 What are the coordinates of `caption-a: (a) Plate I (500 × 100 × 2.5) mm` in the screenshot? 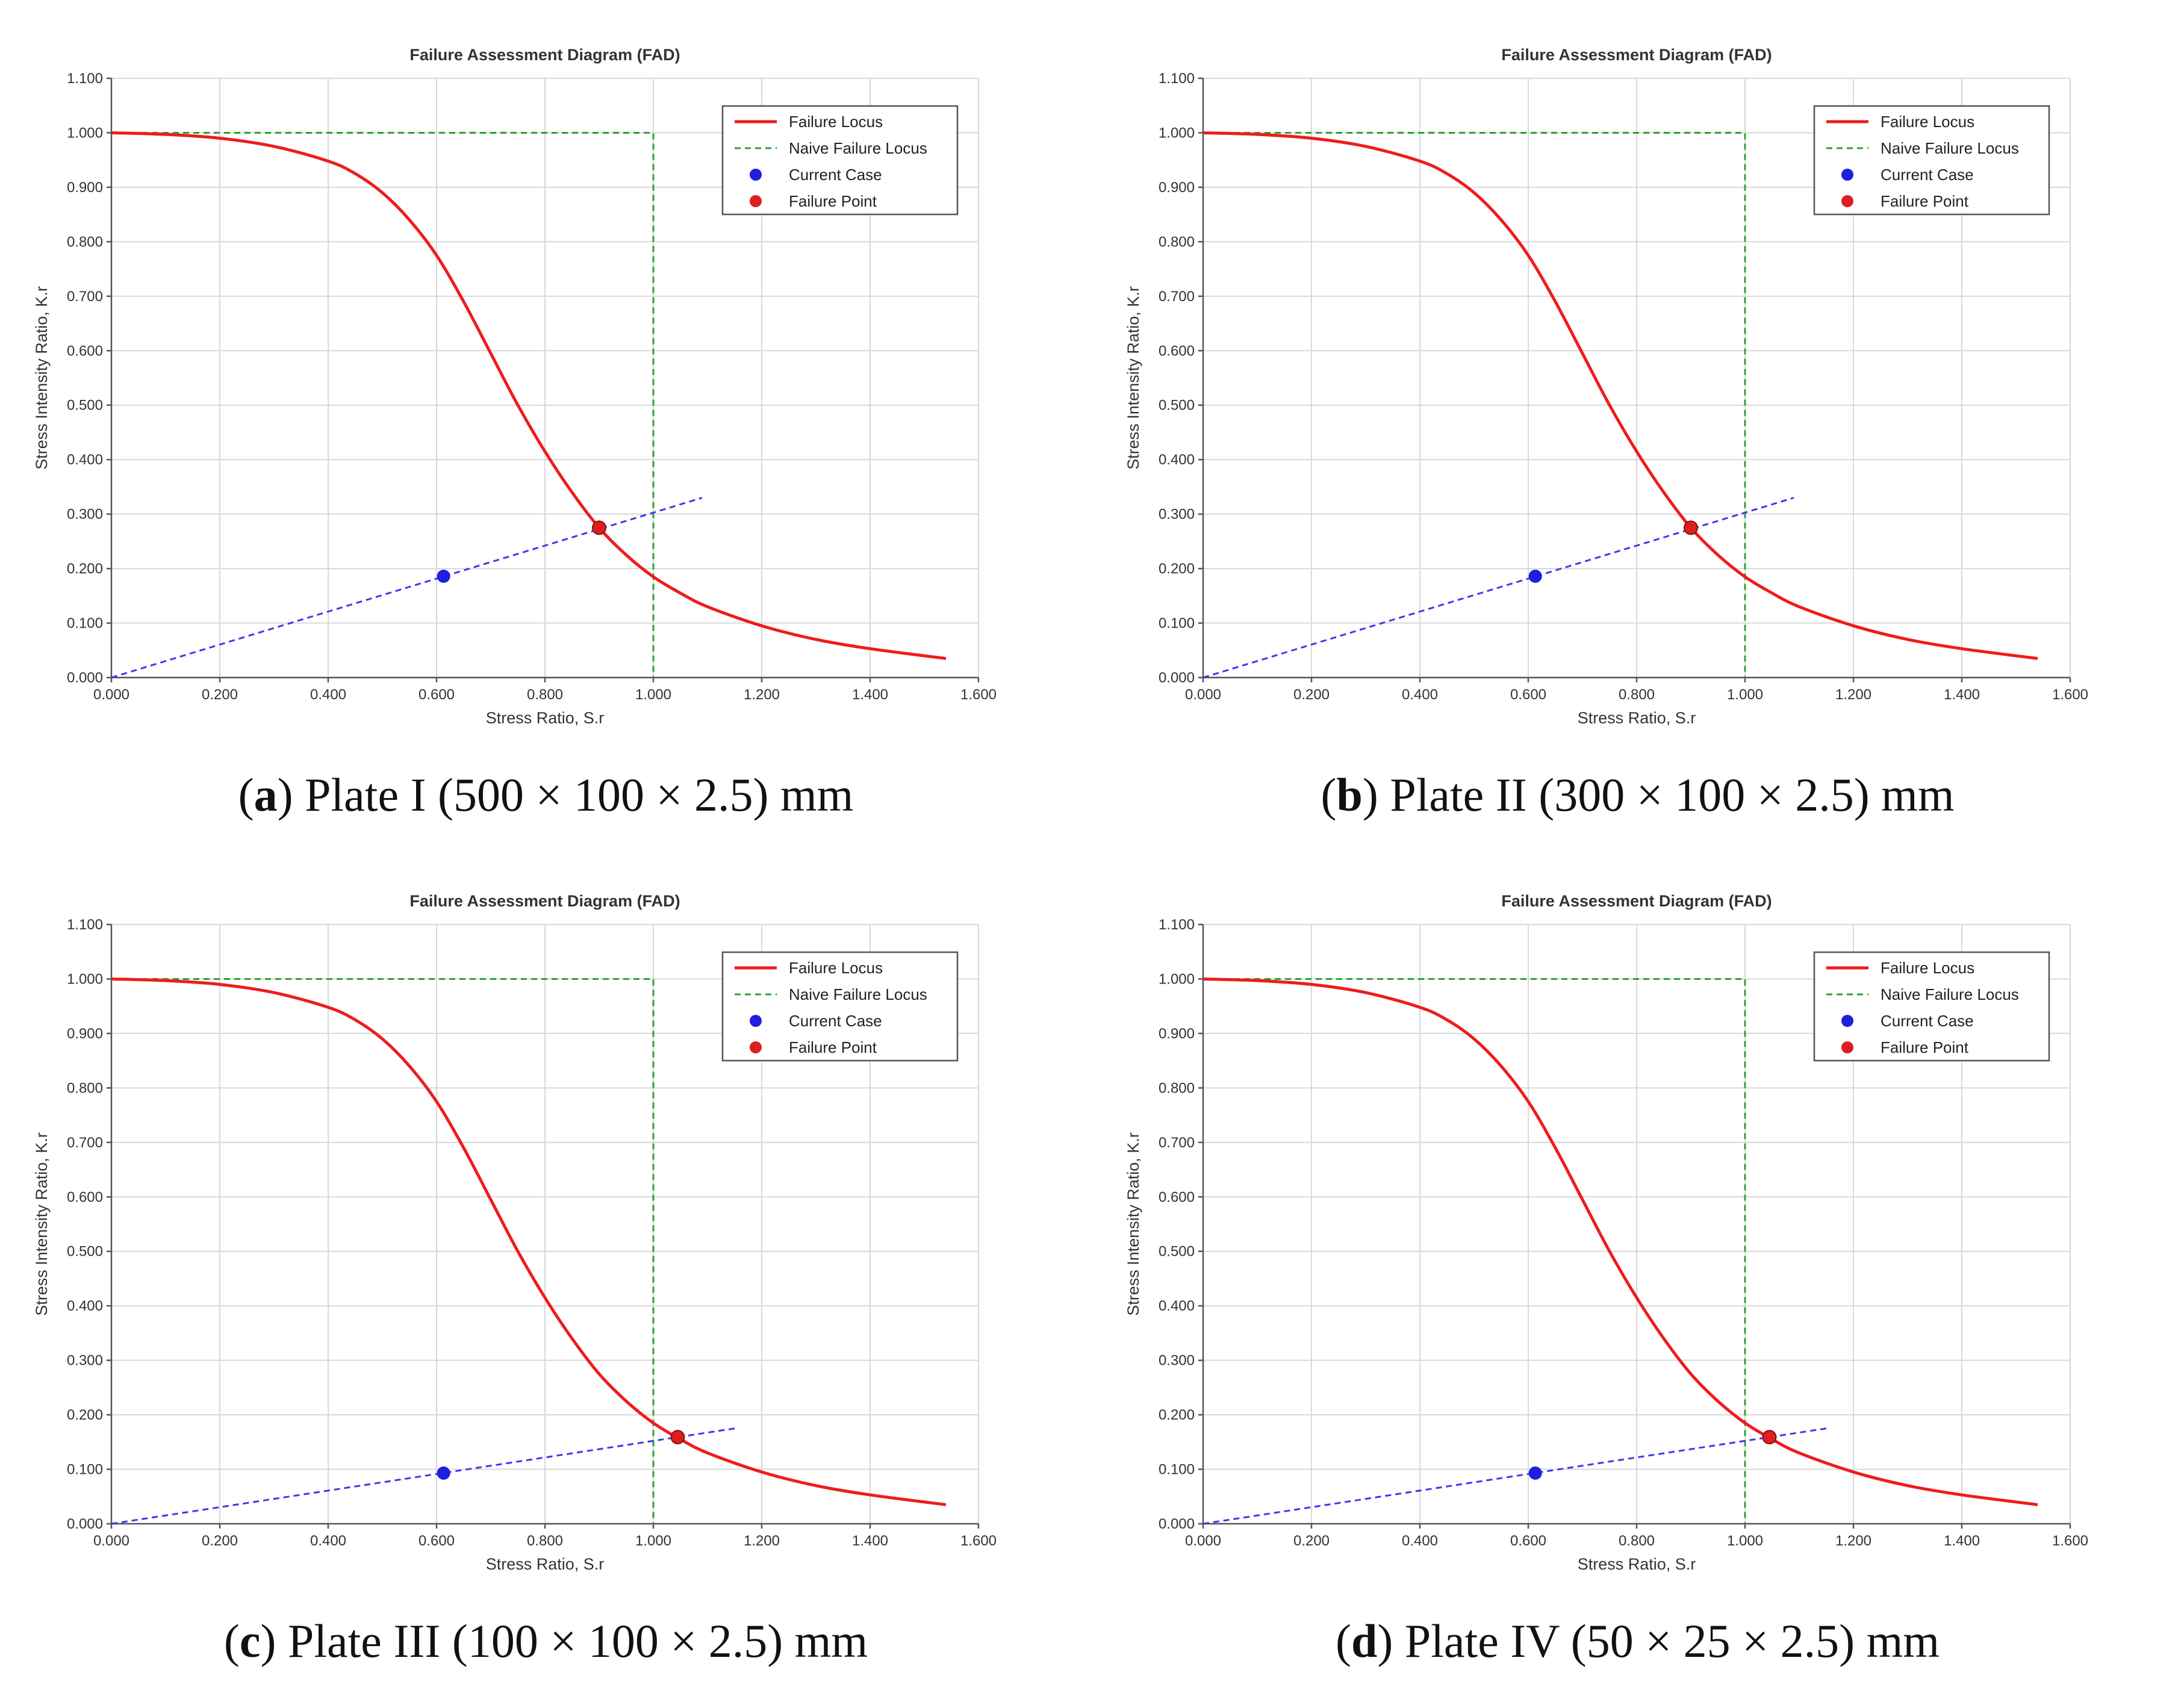 It's located at (546, 795).